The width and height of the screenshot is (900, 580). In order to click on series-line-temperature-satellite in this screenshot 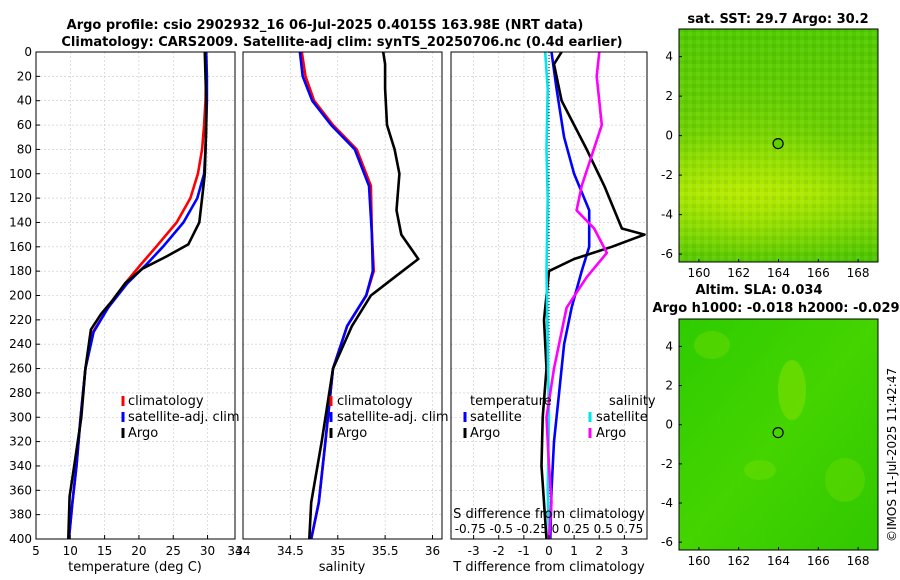, I will do `click(570, 295)`.